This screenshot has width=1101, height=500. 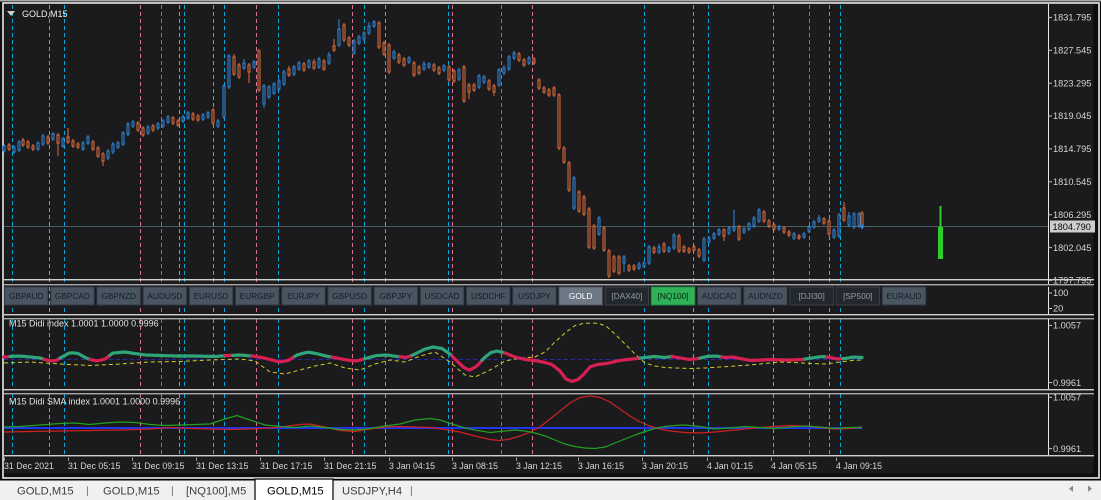 What do you see at coordinates (158, 466) in the screenshot?
I see `svg-text: 31 Dec 09:15` at bounding box center [158, 466].